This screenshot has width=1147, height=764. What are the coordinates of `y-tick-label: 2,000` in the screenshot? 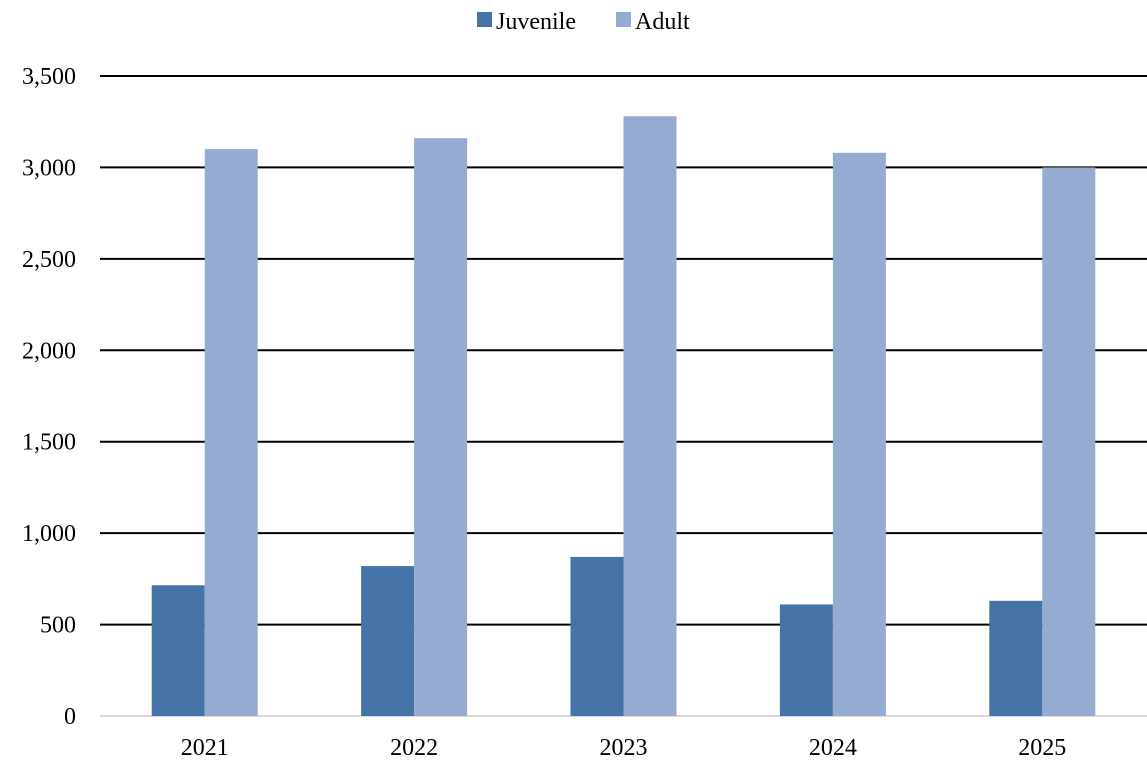 It's located at (49, 351).